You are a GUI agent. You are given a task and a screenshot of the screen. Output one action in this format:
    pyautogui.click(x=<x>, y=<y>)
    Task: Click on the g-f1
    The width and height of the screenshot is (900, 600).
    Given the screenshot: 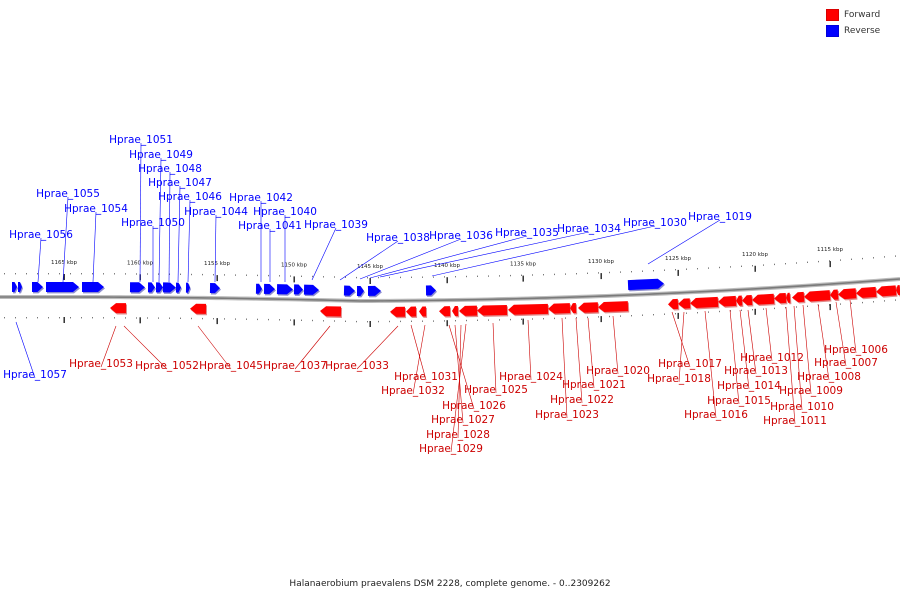 What is the action you would take?
    pyautogui.click(x=119, y=309)
    